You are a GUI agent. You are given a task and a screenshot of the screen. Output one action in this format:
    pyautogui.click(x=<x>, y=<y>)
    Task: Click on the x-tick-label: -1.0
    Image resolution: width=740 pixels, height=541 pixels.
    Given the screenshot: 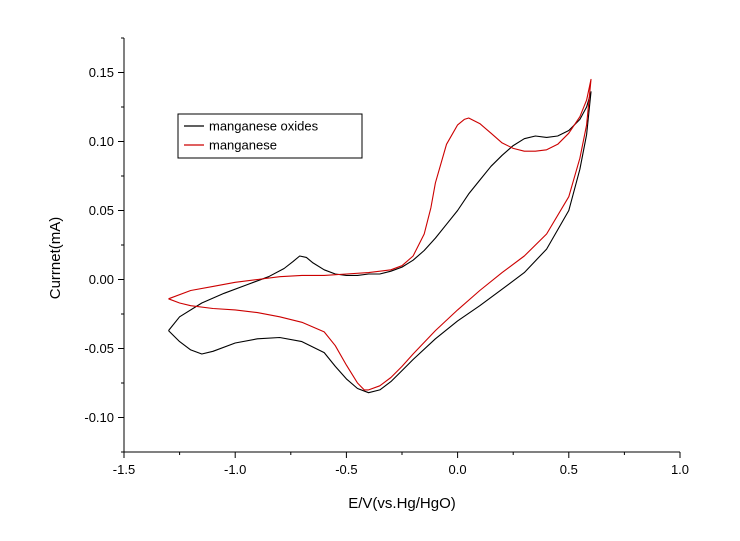 What is the action you would take?
    pyautogui.click(x=235, y=469)
    